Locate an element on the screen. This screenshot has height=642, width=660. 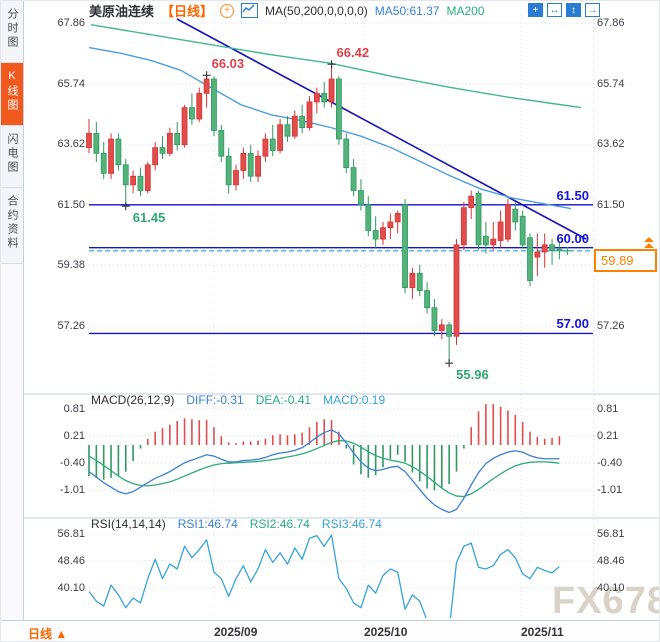
macd-dea-line is located at coordinates (324, 468).